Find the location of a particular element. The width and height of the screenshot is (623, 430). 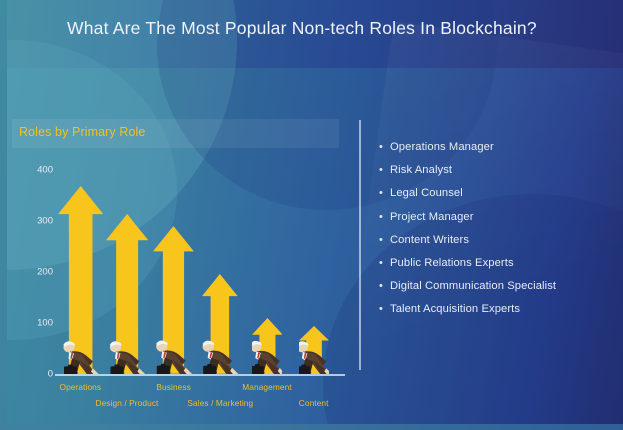

x-axis-baseline is located at coordinates (200, 375).